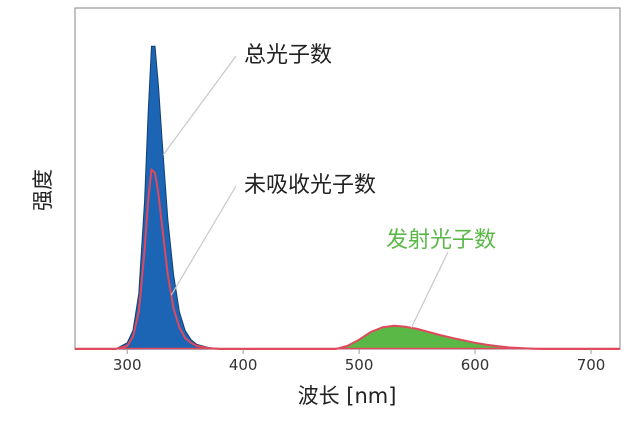 Image resolution: width=640 pixels, height=424 pixels. I want to click on annotation-total-label: 总光子数, so click(288, 55).